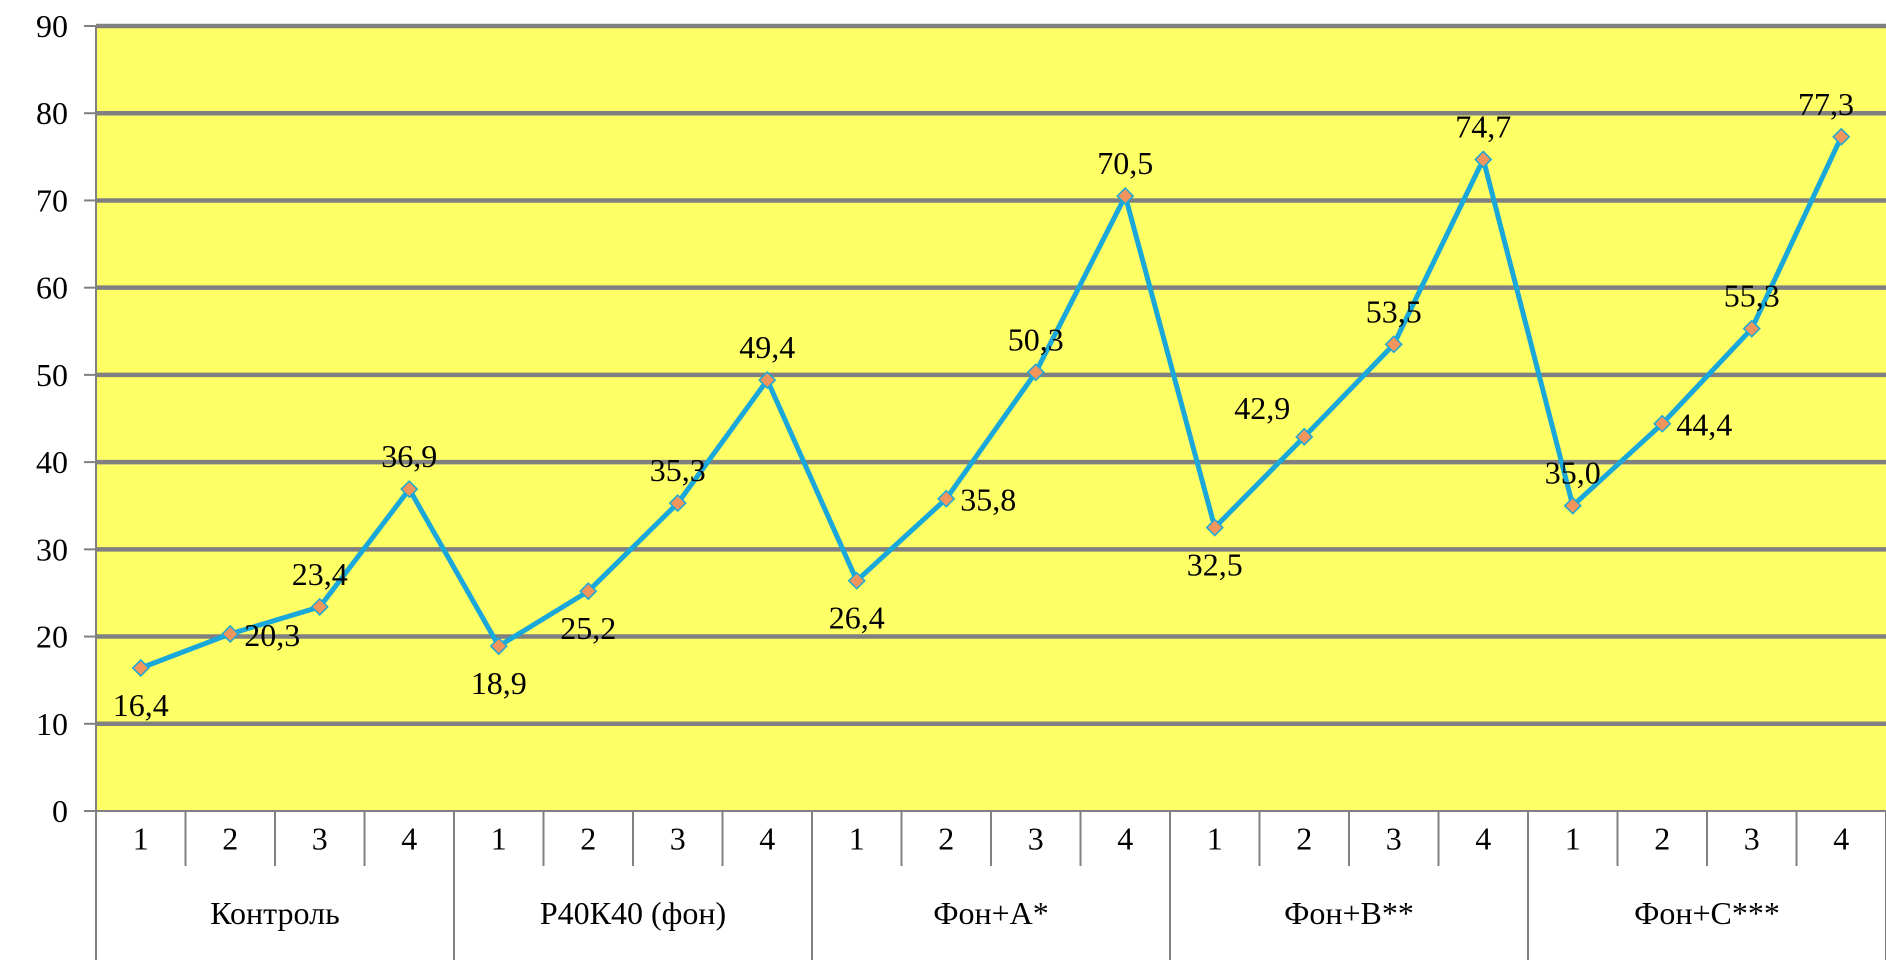 This screenshot has height=960, width=1886. I want to click on y-tick-label: 40, so click(52, 462).